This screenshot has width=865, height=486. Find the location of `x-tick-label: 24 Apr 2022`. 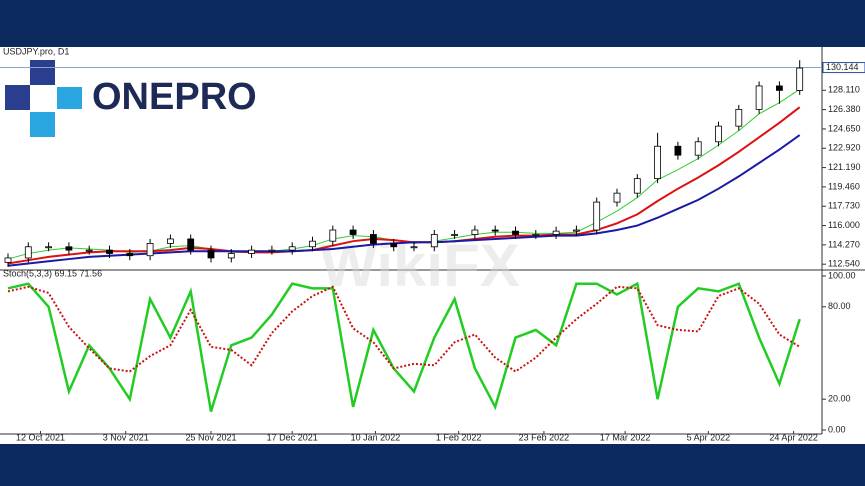

x-tick-label: 24 Apr 2022 is located at coordinates (793, 437).